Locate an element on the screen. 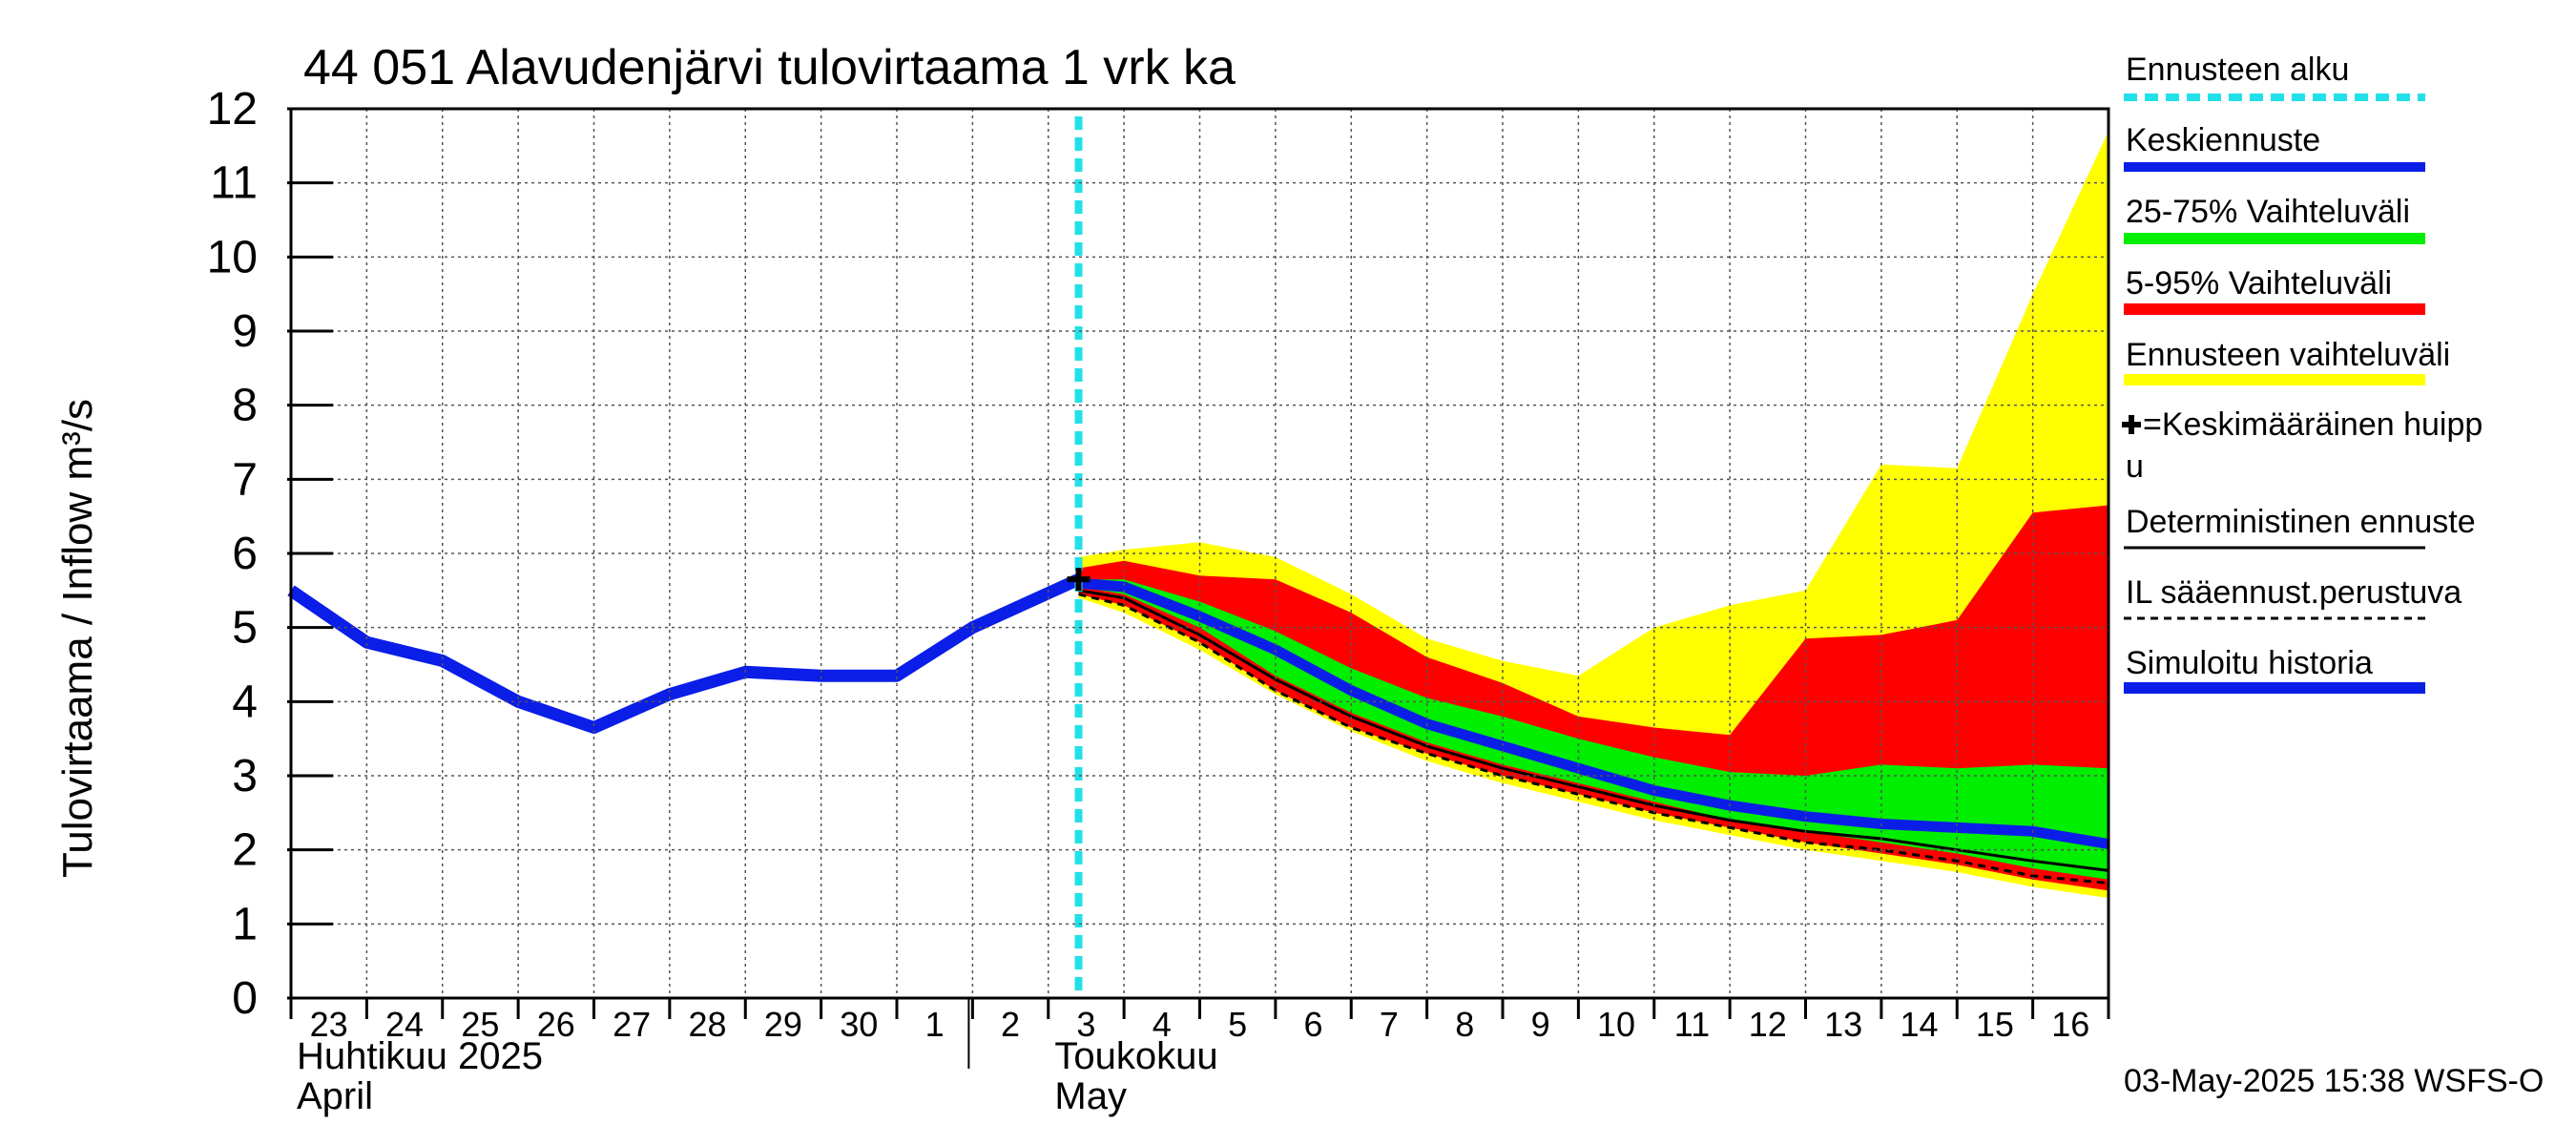 The height and width of the screenshot is (1145, 2576). x-tick-label: 16 is located at coordinates (2070, 1025).